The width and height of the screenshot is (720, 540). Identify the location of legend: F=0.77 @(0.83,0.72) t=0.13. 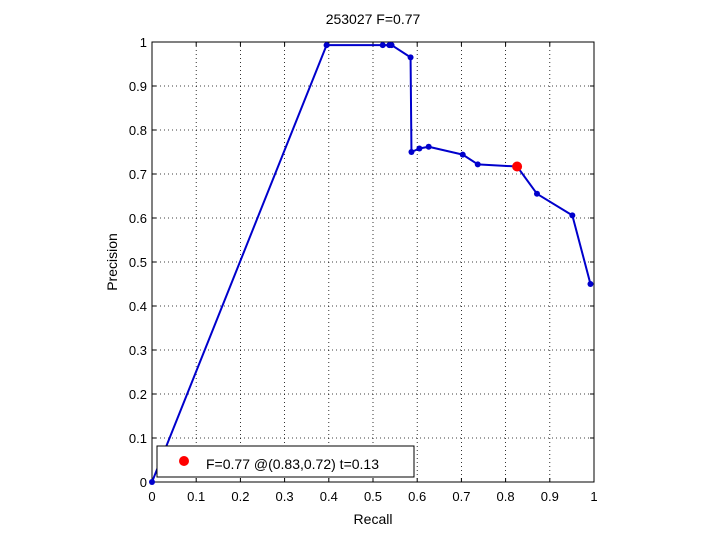
(285, 461).